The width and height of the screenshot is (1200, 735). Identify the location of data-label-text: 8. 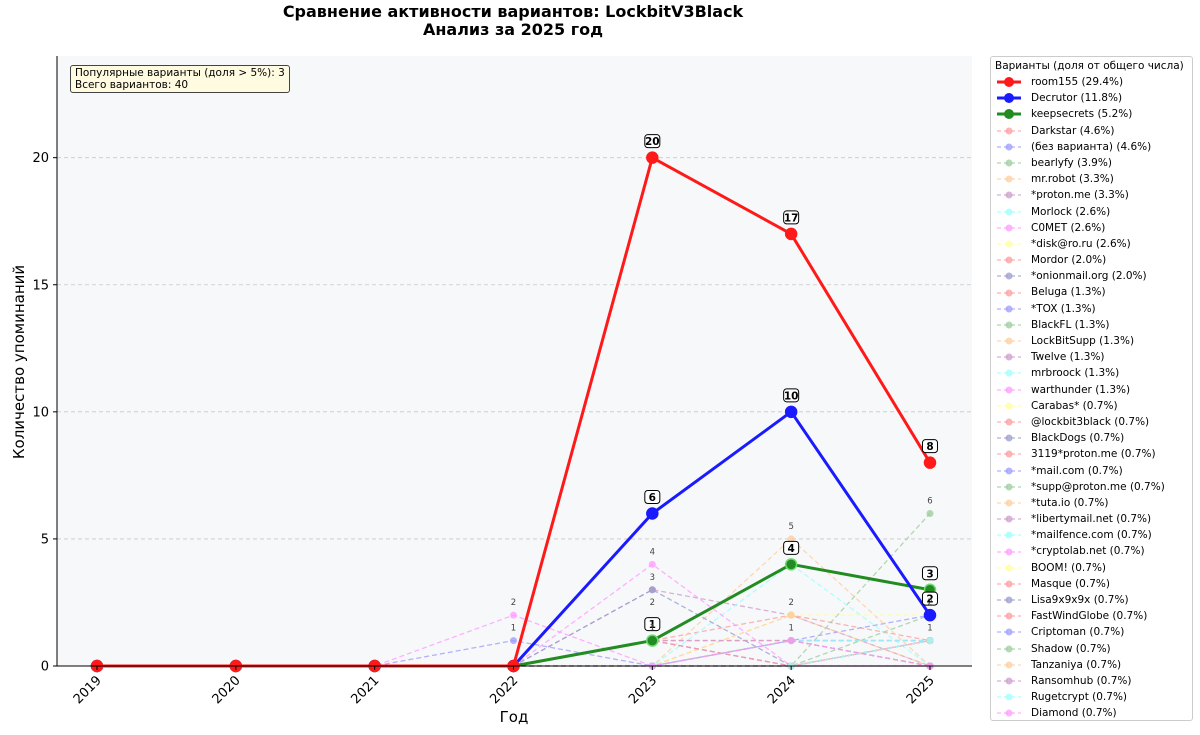
(929, 447).